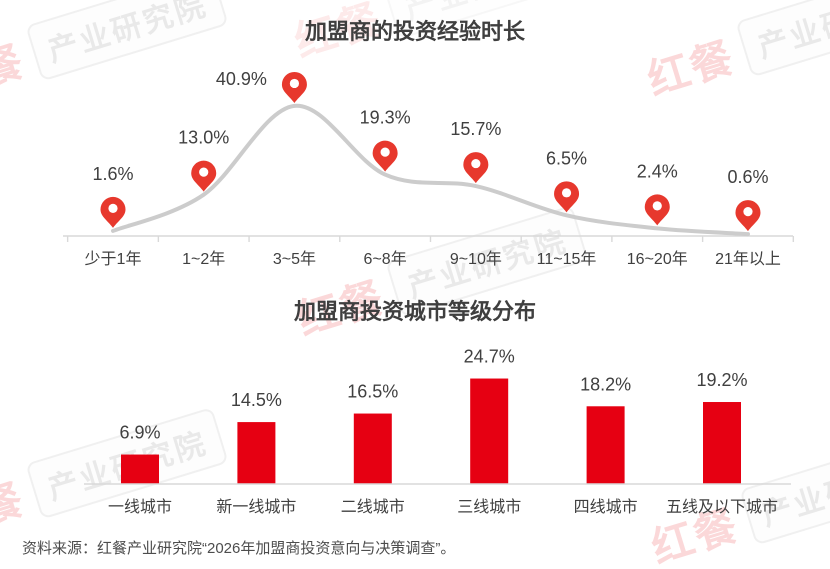 The width and height of the screenshot is (830, 569). I want to click on data-label: 13.0%, so click(203, 138).